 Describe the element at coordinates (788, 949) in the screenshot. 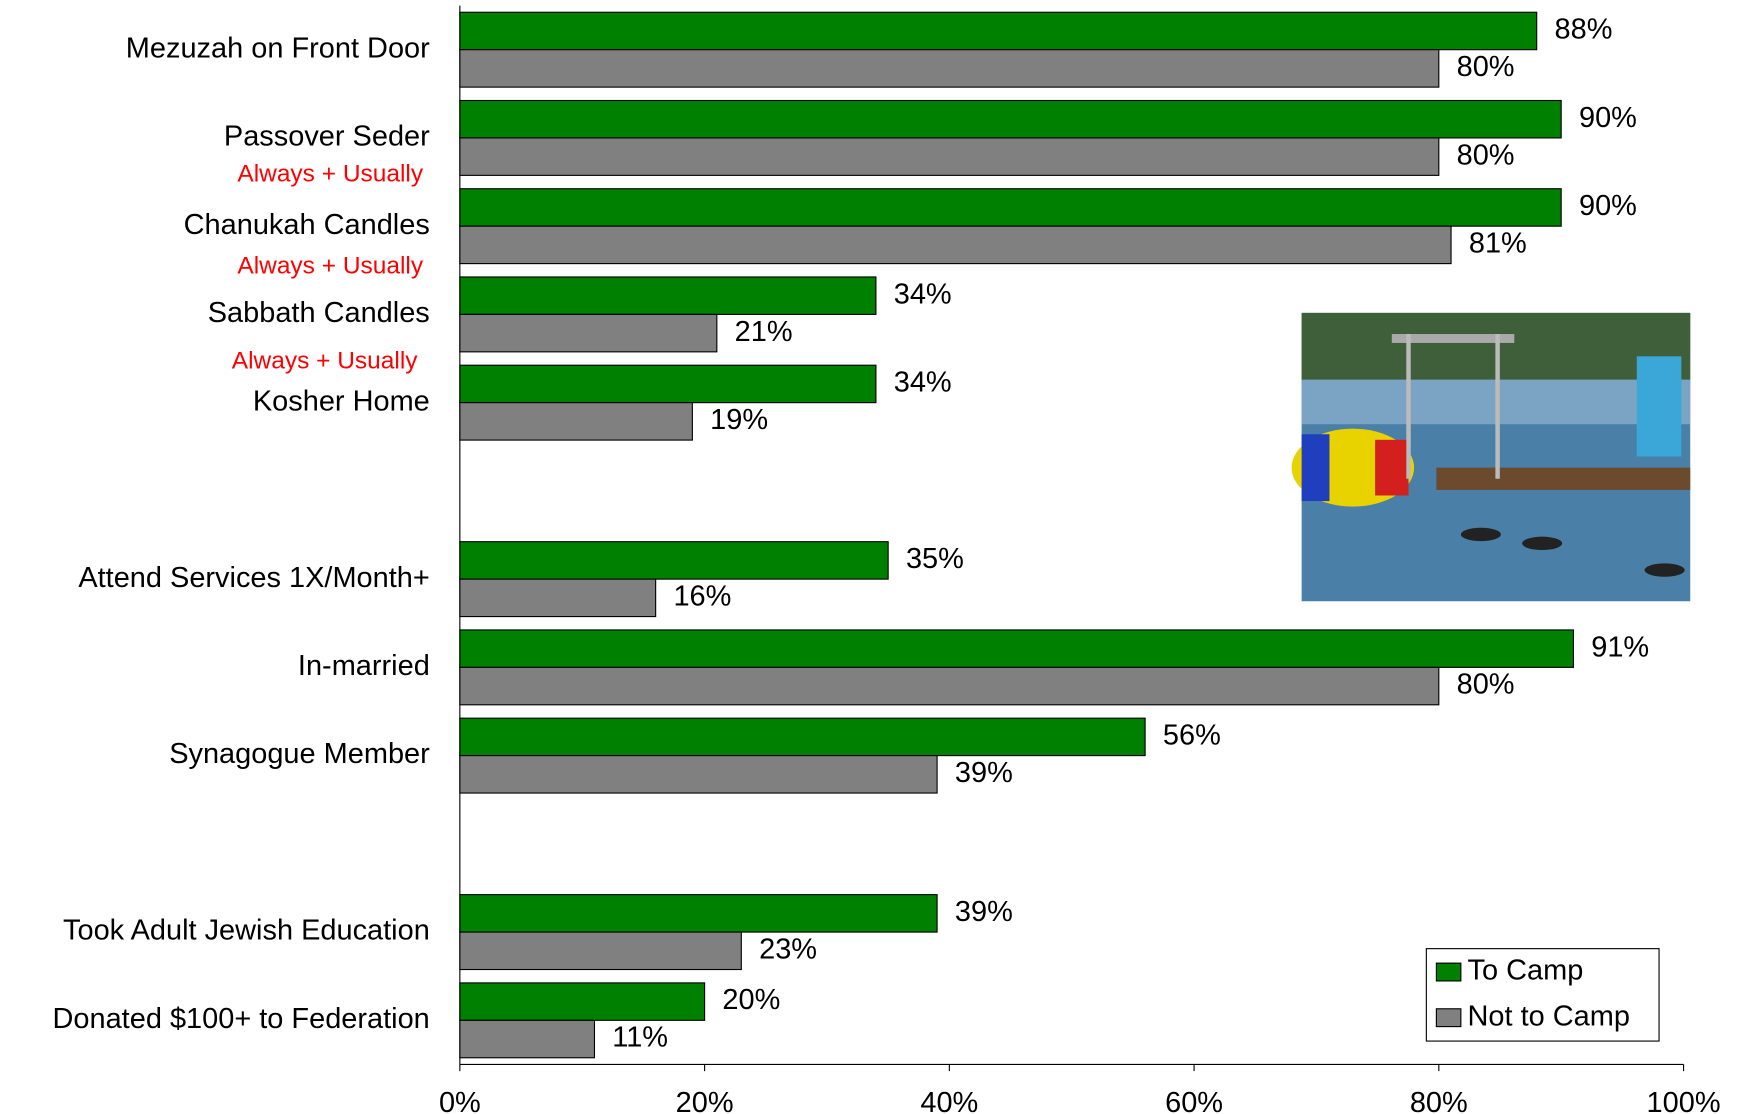

I see `value-label: 23%` at that location.